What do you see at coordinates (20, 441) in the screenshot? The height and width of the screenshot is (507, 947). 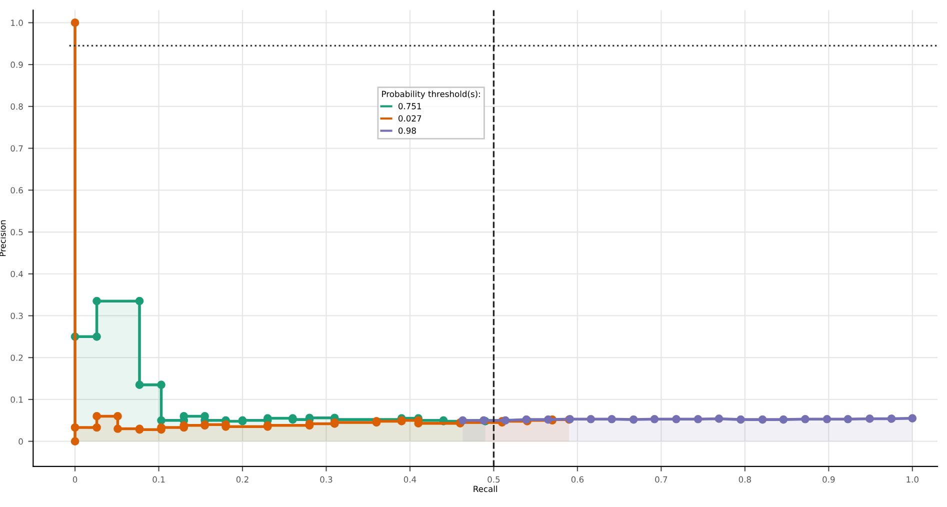 I see `y-tick-label: 0` at bounding box center [20, 441].